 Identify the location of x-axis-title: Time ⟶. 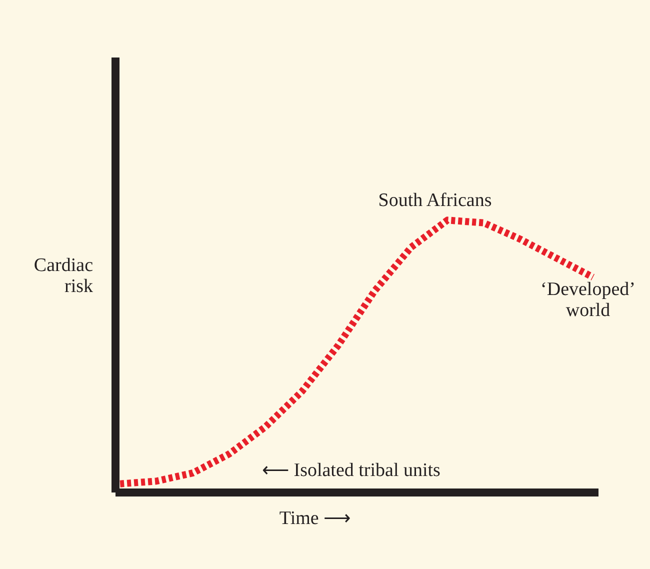
(315, 518).